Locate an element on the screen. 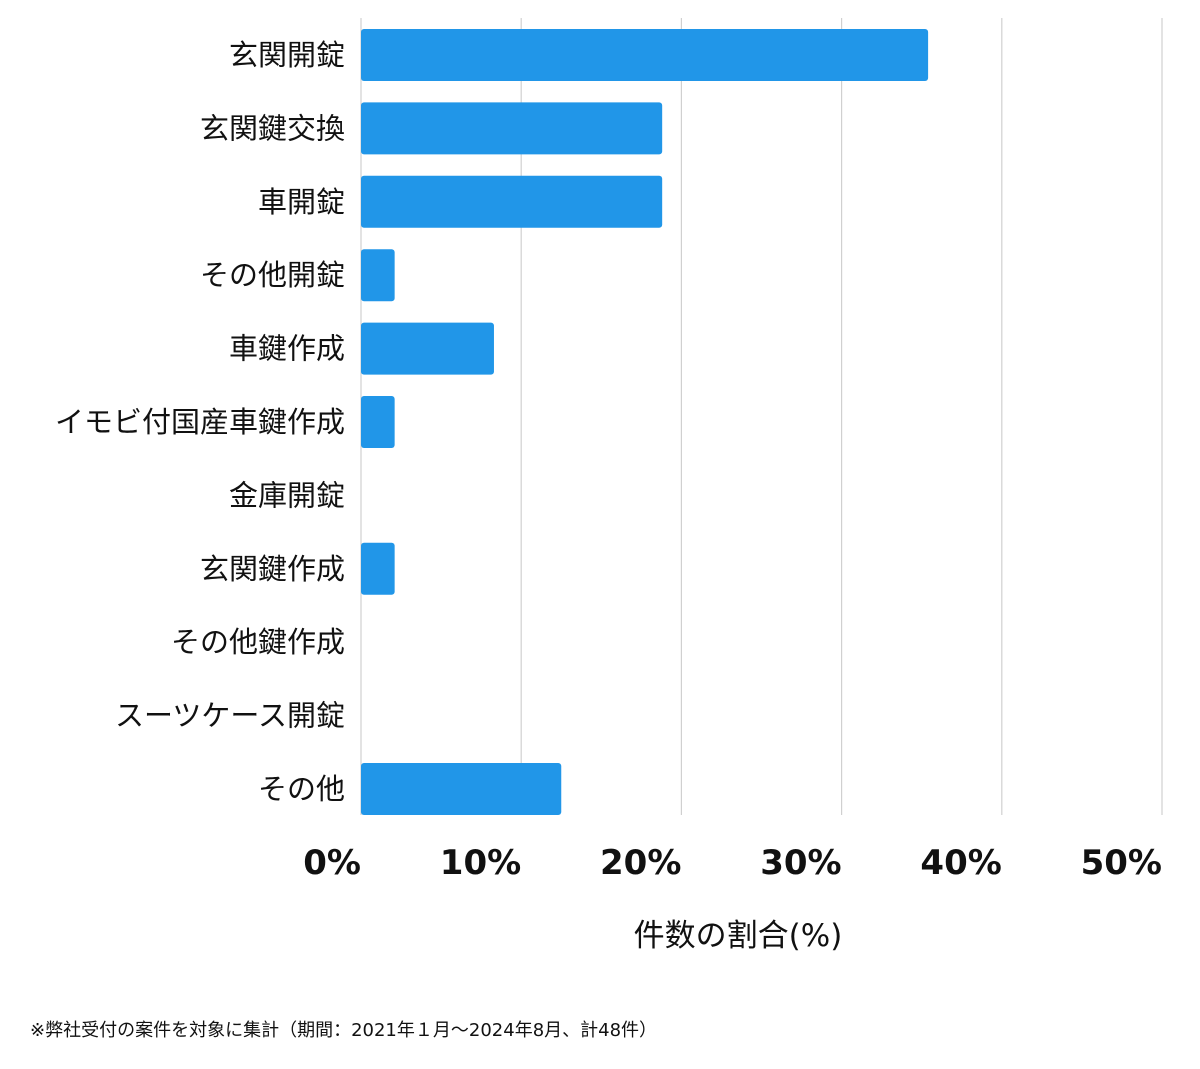 Image resolution: width=1200 pixels, height=1069 pixels. x-tick-label: 0% is located at coordinates (332, 863).